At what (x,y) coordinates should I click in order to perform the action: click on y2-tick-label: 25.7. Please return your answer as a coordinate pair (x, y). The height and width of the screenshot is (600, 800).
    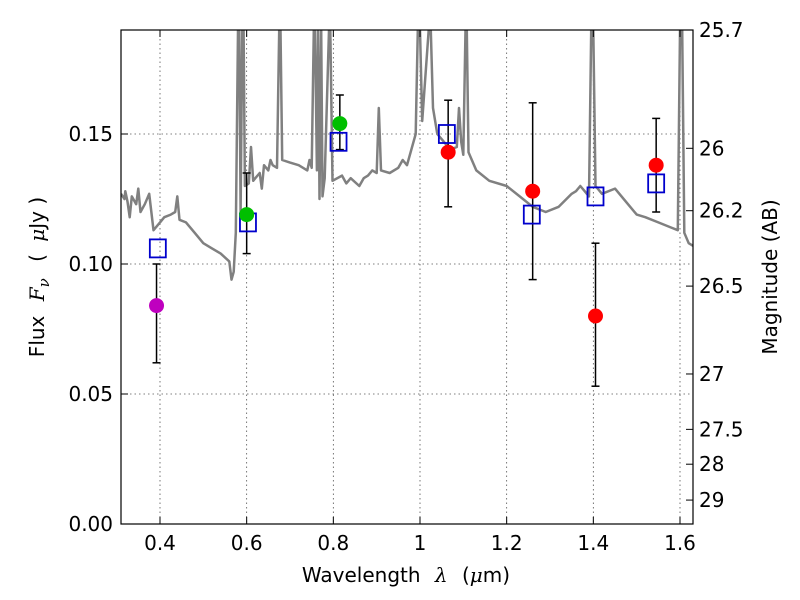
    Looking at the image, I should click on (721, 30).